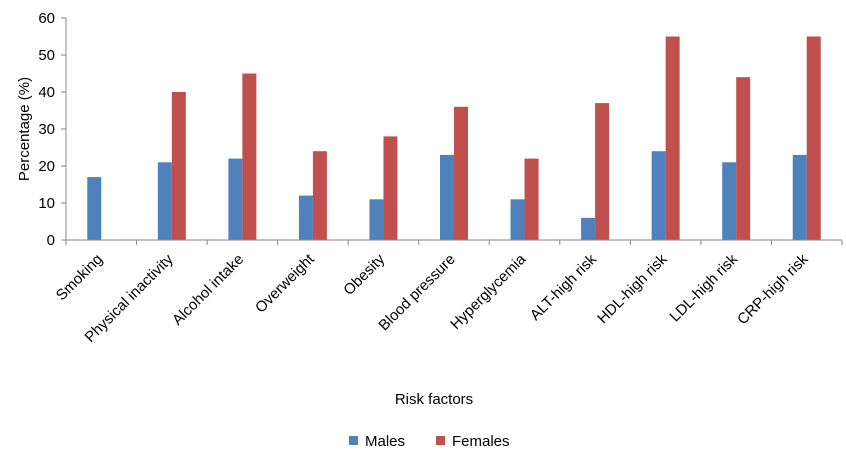 Image resolution: width=846 pixels, height=453 pixels. What do you see at coordinates (429, 441) in the screenshot?
I see `legend: Males Females` at bounding box center [429, 441].